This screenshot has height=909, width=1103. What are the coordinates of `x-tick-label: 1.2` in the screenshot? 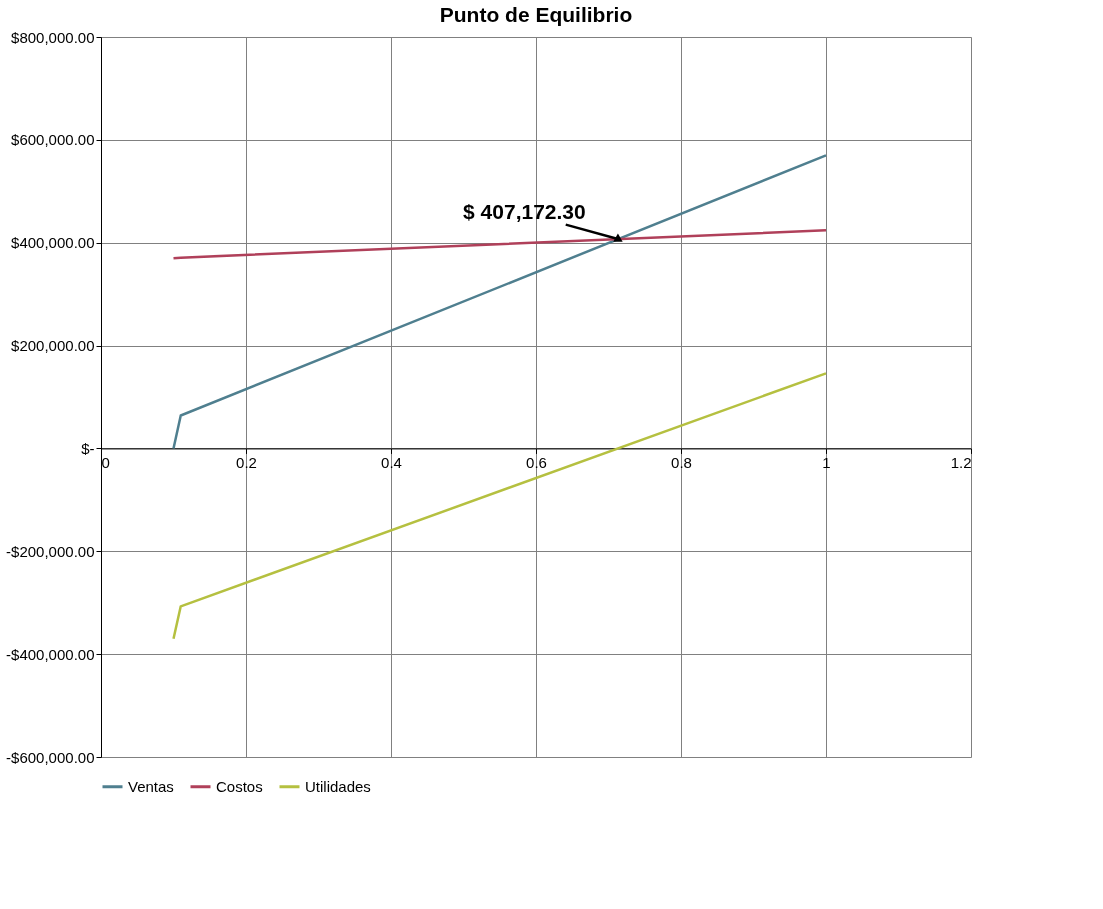 It's located at (961, 462).